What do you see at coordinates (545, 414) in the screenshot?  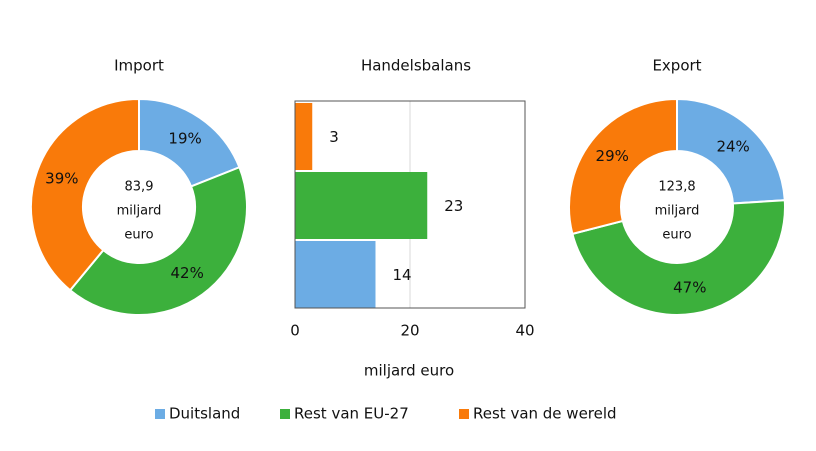 I see `legend-label: Rest van de wereld` at bounding box center [545, 414].